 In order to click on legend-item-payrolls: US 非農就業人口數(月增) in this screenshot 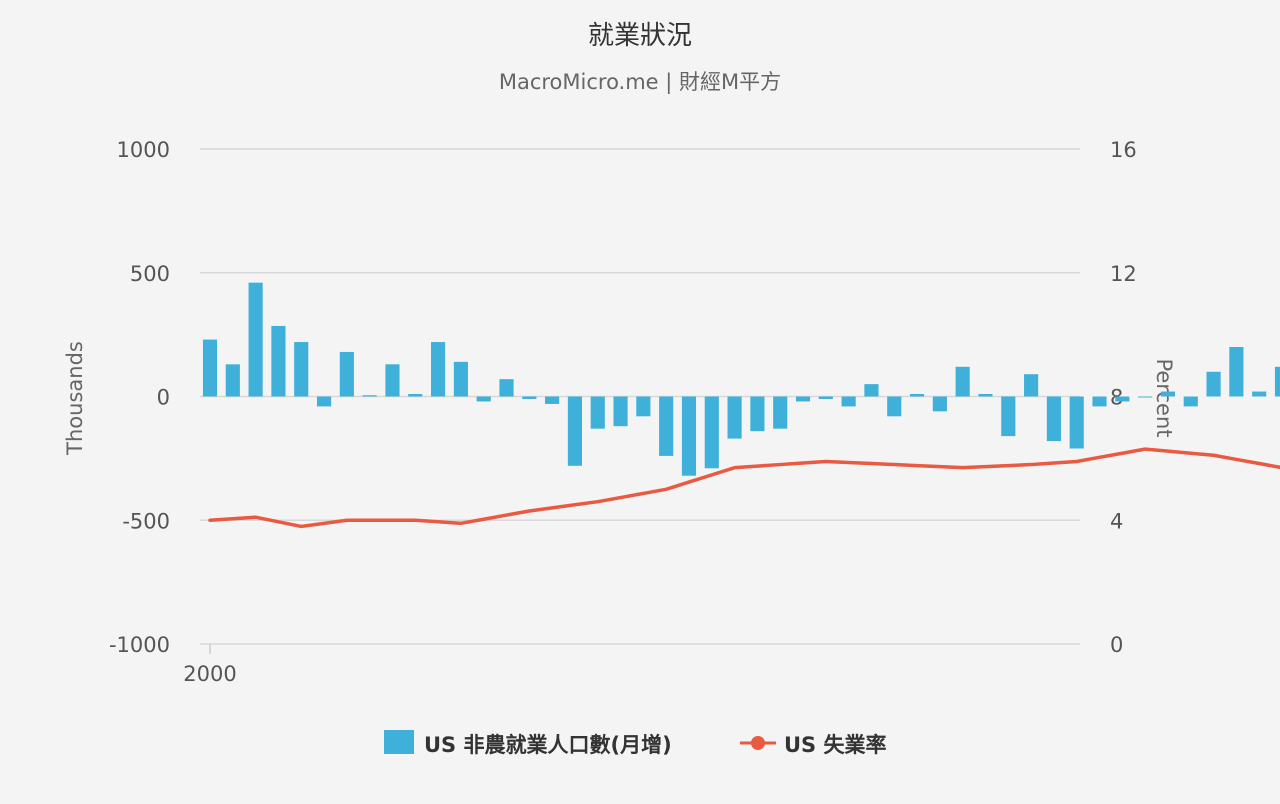, I will do `click(528, 743)`.